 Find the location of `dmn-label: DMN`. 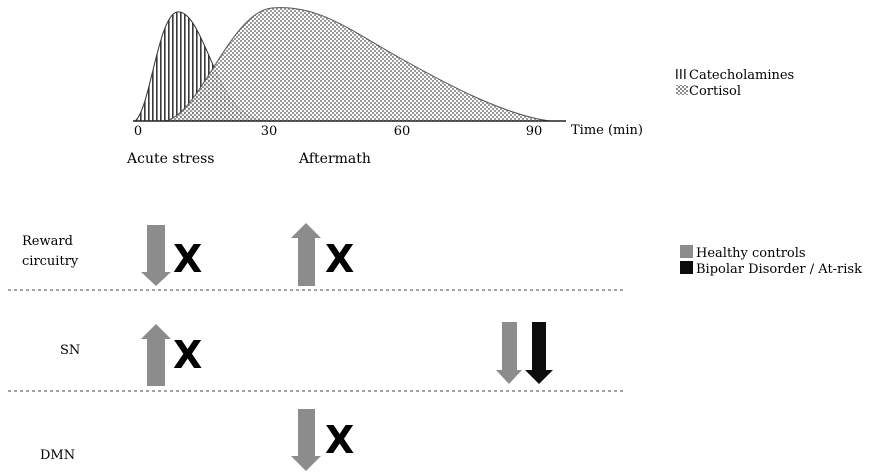

dmn-label: DMN is located at coordinates (57, 455).